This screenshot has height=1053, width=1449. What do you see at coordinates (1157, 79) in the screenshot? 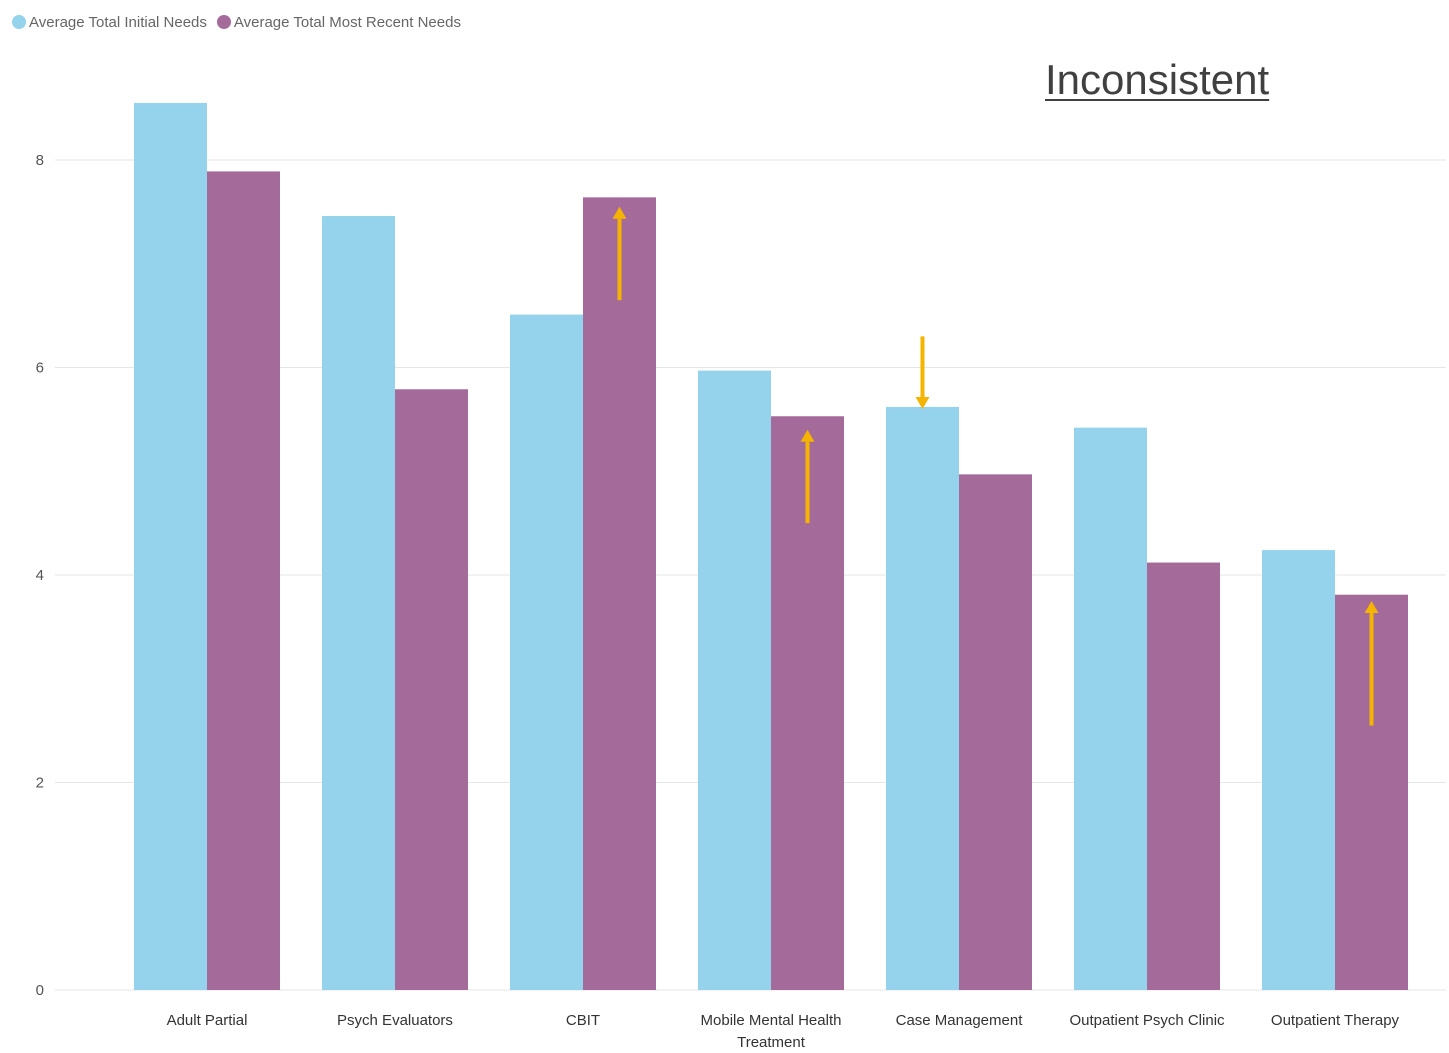
I see `annotation-inconsistent: Inconsistent` at bounding box center [1157, 79].